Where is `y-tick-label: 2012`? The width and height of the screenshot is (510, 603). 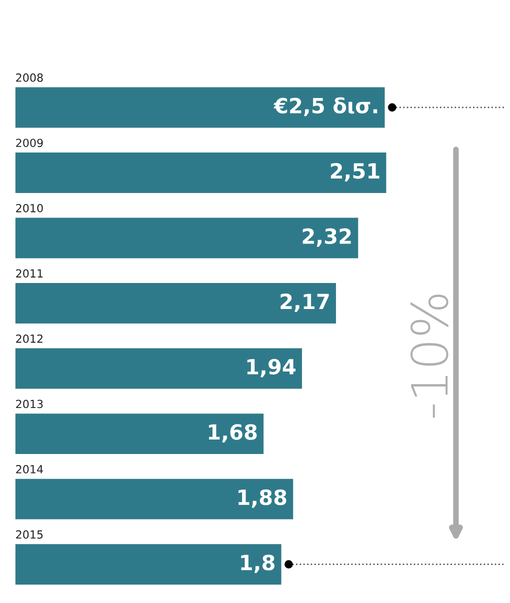 y-tick-label: 2012 is located at coordinates (29, 338).